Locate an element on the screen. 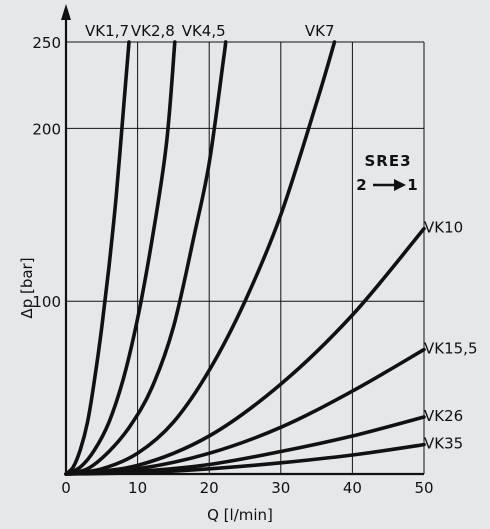 This screenshot has width=490, height=529. x-tick-label: 50 is located at coordinates (423, 488).